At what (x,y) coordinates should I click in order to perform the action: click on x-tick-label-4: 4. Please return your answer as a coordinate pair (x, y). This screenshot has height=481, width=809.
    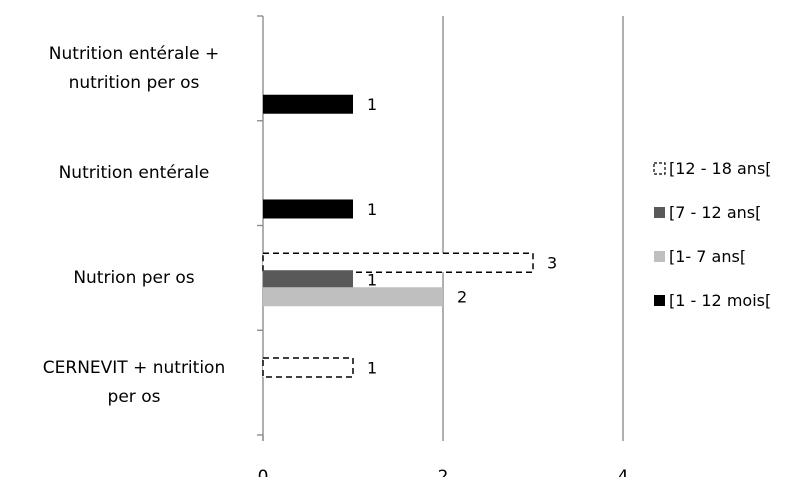
    Looking at the image, I should click on (623, 472).